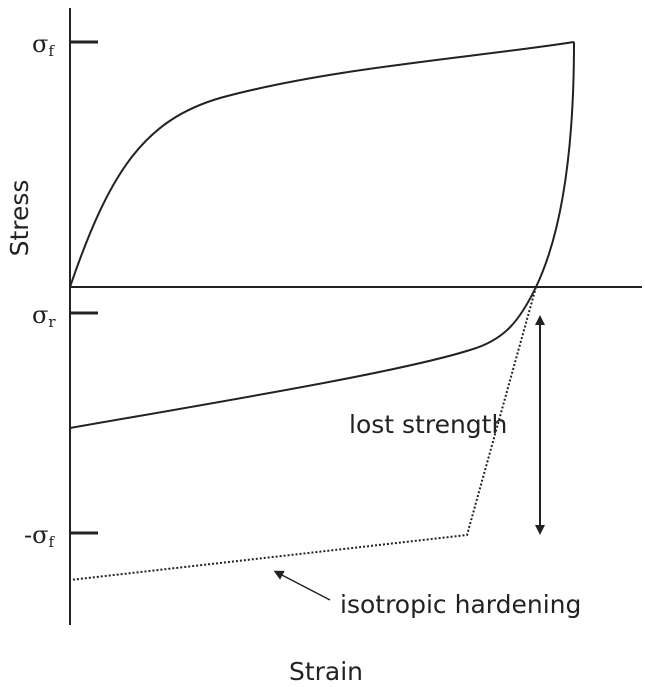 The width and height of the screenshot is (645, 687). Describe the element at coordinates (40, 536) in the screenshot. I see `tick-label-neg-sigma-f: -σf` at that location.